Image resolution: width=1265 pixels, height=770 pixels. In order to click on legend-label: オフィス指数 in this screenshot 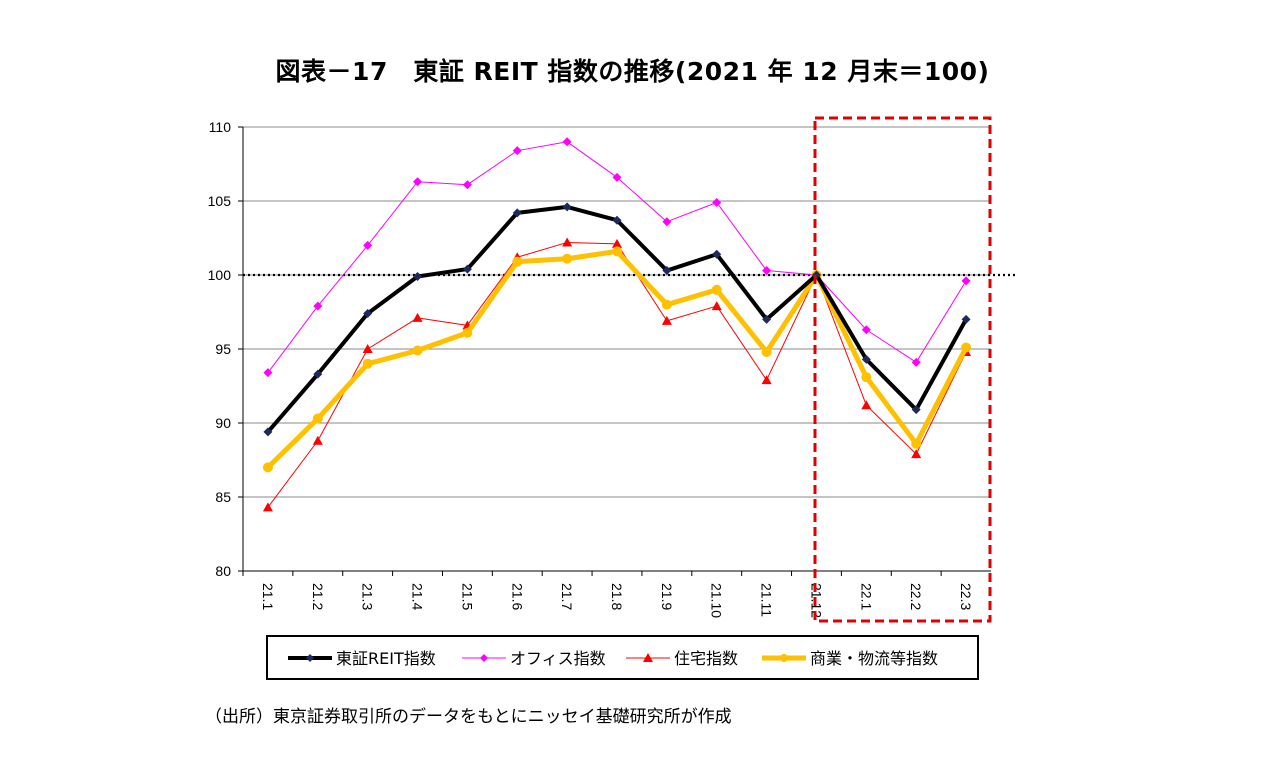, I will do `click(558, 658)`.